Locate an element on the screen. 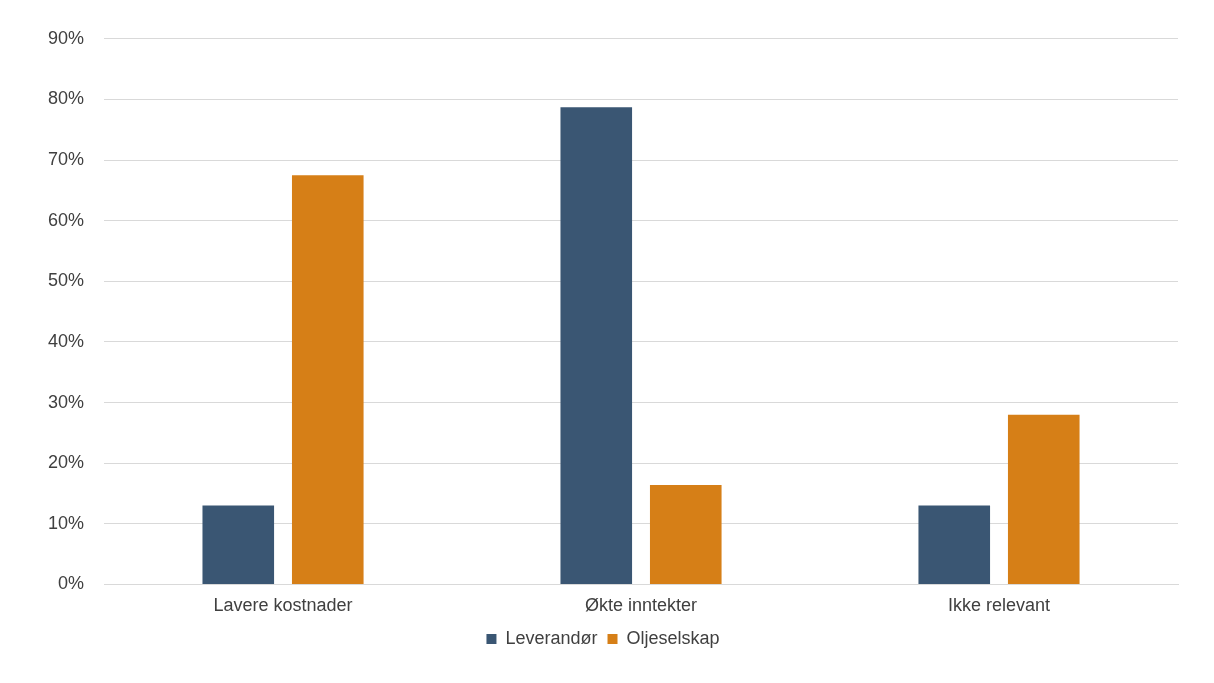 This screenshot has width=1214, height=683. x-tick-label: Lavere kostnader is located at coordinates (283, 605).